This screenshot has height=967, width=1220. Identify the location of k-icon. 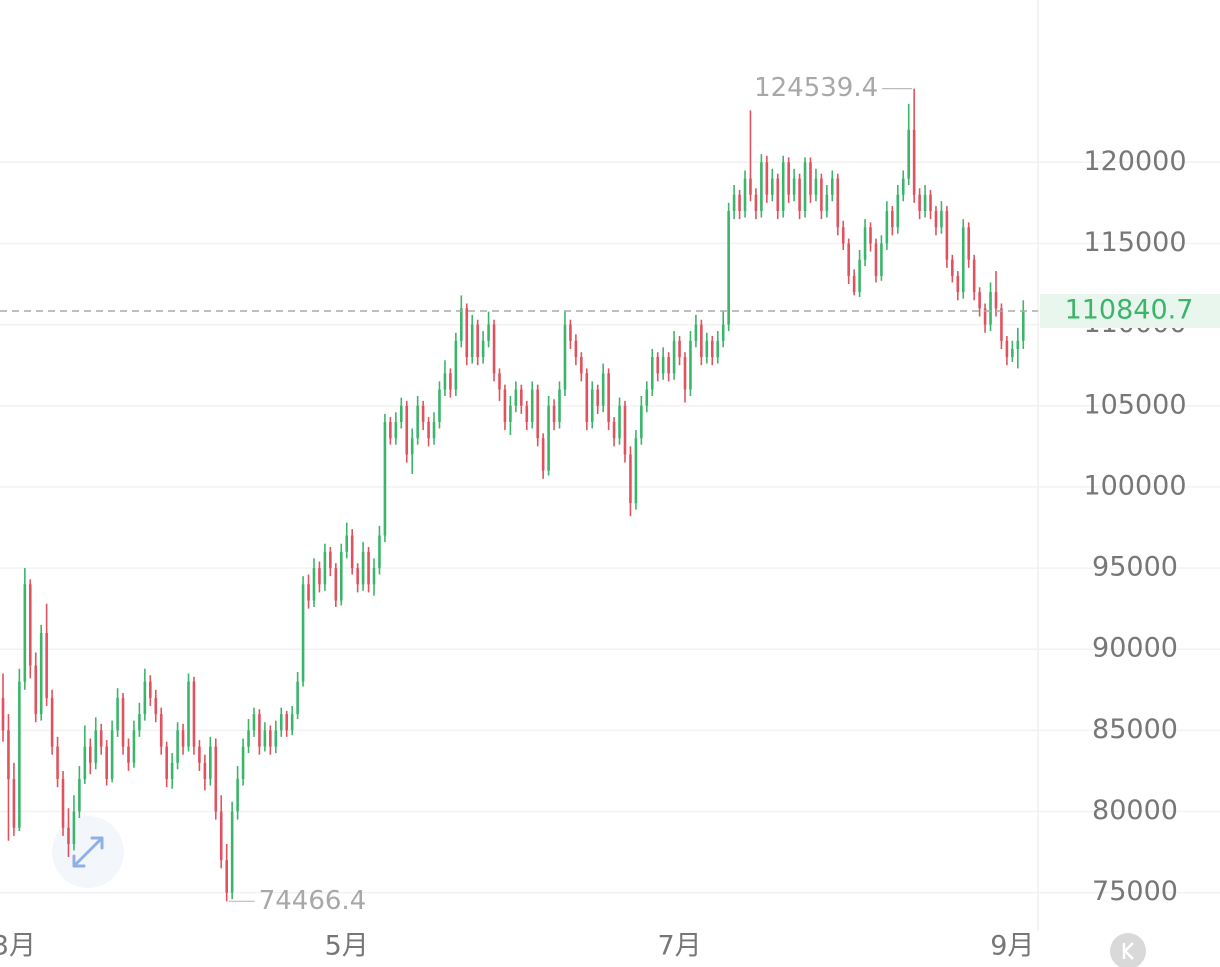
(1128, 951).